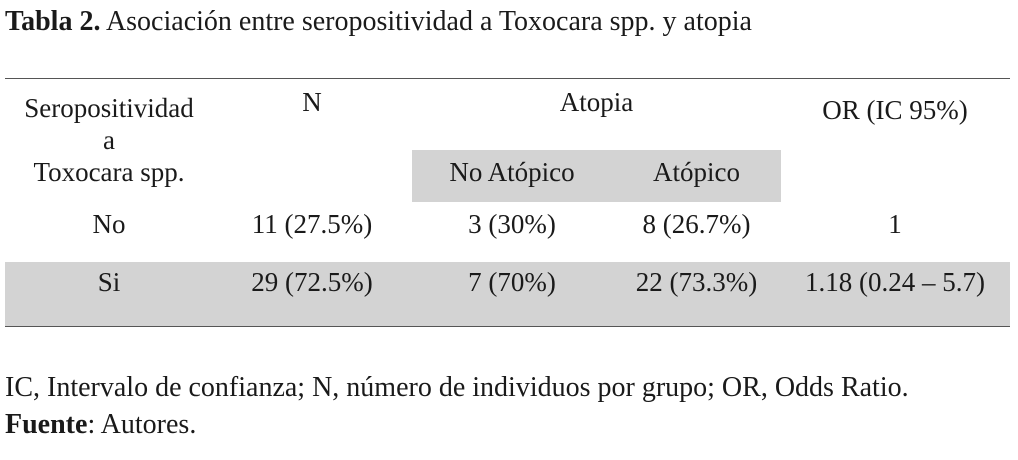  Describe the element at coordinates (895, 282) in the screenshot. I see `row-si-or: 1.18 (0.24 – 5.7)` at that location.